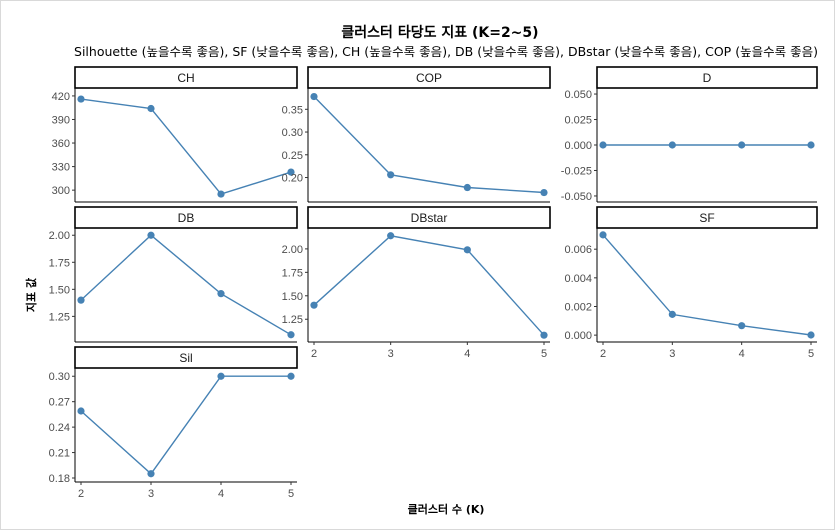 This screenshot has width=835, height=530. Describe the element at coordinates (578, 121) in the screenshot. I see `y-tick-label-d: 0.025` at that location.